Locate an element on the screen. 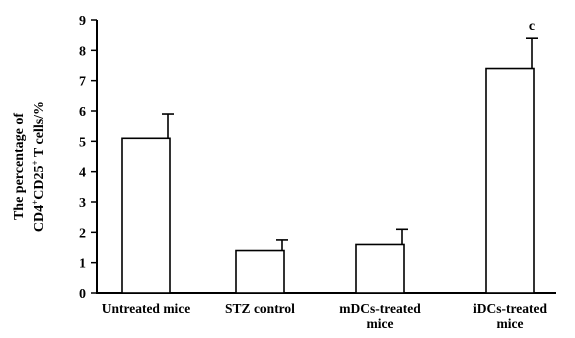  y-tick-label: 9 is located at coordinates (82, 21).